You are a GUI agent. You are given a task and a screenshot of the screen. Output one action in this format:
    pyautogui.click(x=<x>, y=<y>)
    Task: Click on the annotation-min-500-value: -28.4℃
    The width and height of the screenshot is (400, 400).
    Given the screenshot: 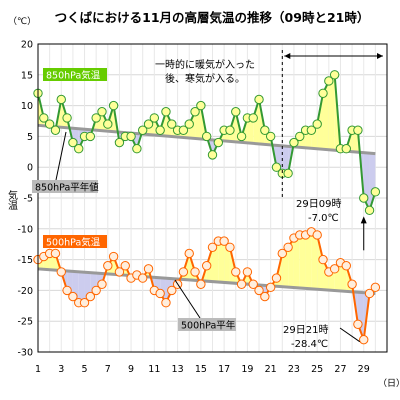 What is the action you would take?
    pyautogui.click(x=309, y=344)
    